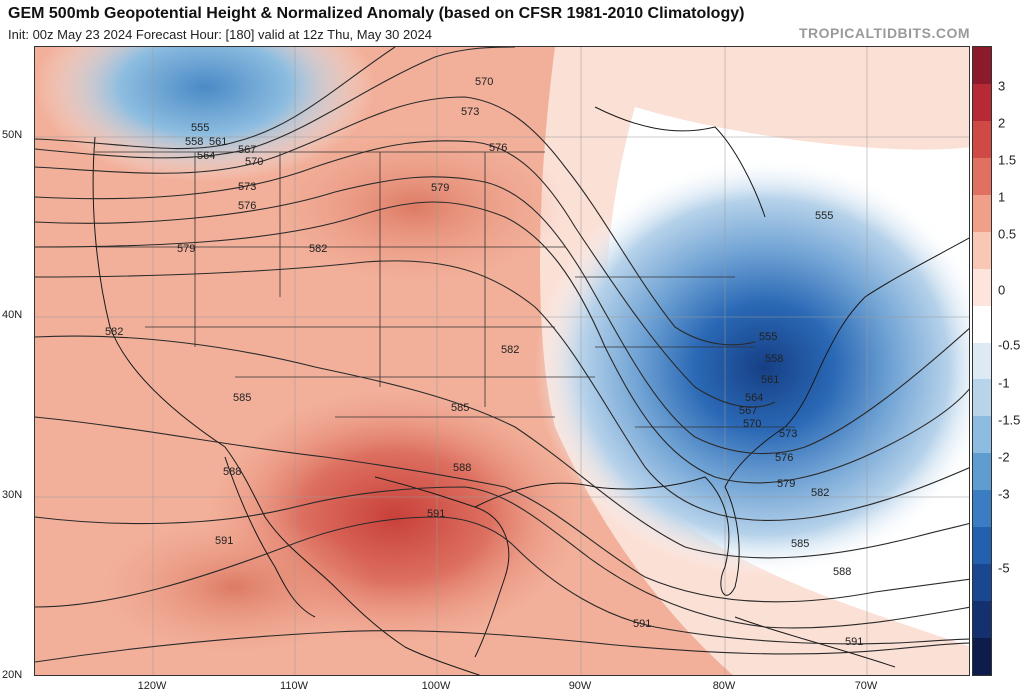  I want to click on lat-label-40n: 40N, so click(12, 315).